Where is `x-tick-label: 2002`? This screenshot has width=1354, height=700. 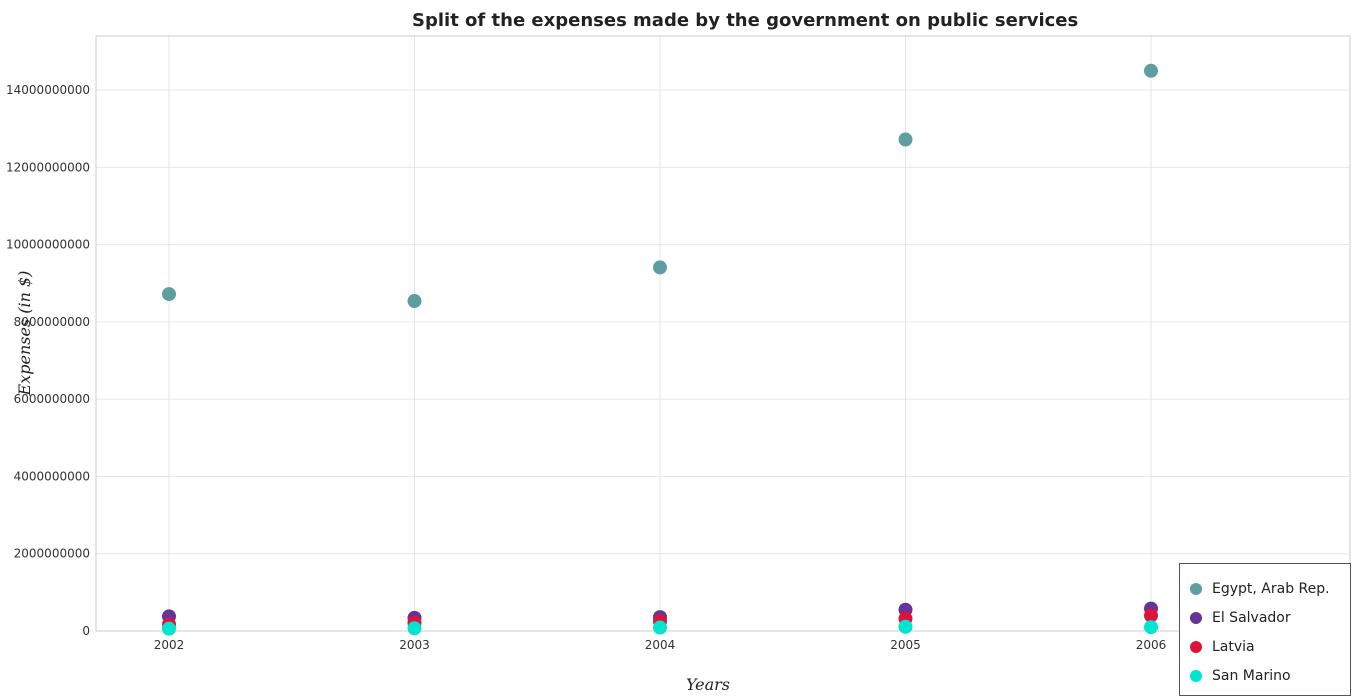
x-tick-label: 2002 is located at coordinates (169, 645).